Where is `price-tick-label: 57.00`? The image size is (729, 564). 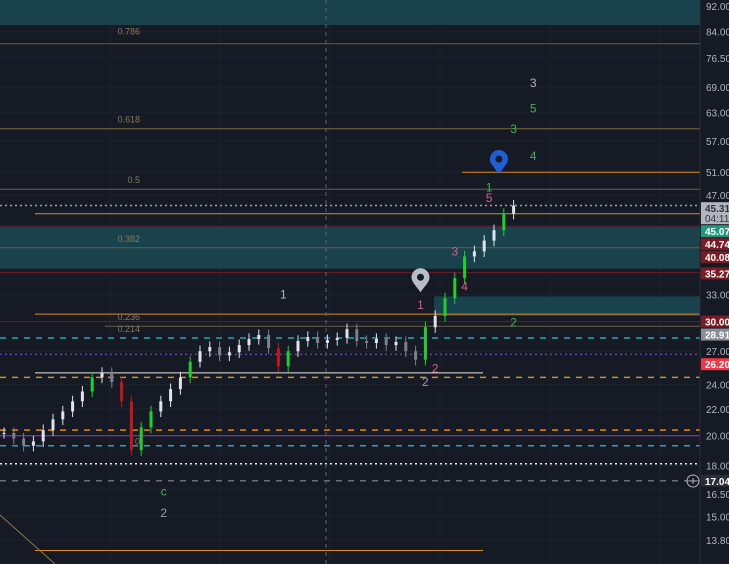 price-tick-label: 57.00 is located at coordinates (717, 142).